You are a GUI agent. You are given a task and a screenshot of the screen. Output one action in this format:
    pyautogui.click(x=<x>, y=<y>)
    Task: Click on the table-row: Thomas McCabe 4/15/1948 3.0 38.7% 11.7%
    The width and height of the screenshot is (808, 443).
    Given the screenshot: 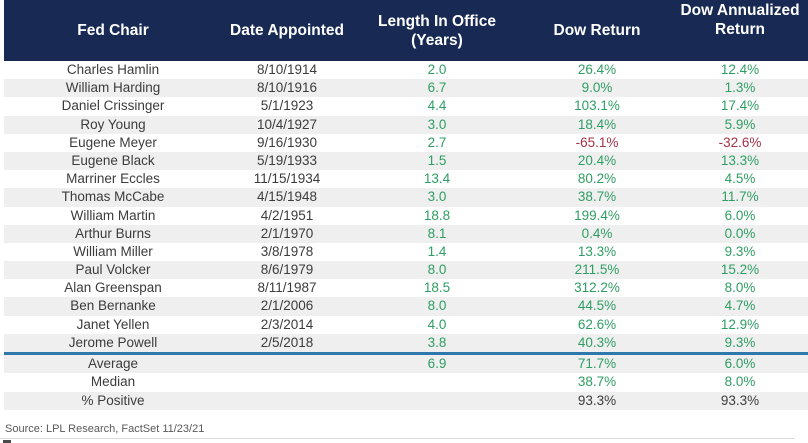 What is the action you would take?
    pyautogui.click(x=406, y=197)
    